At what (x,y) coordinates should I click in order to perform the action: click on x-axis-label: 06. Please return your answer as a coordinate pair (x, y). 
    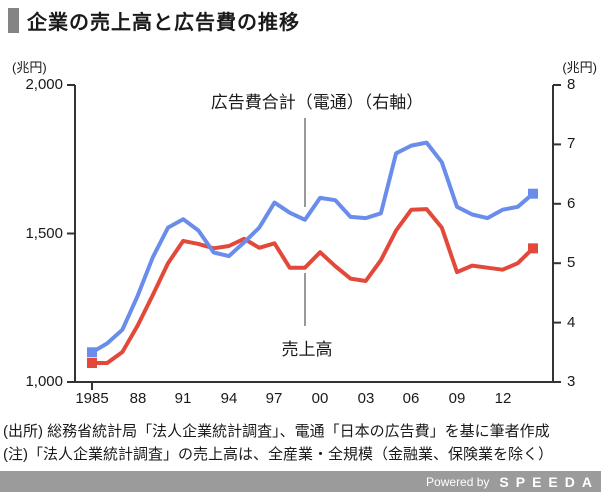
    Looking at the image, I should click on (411, 398).